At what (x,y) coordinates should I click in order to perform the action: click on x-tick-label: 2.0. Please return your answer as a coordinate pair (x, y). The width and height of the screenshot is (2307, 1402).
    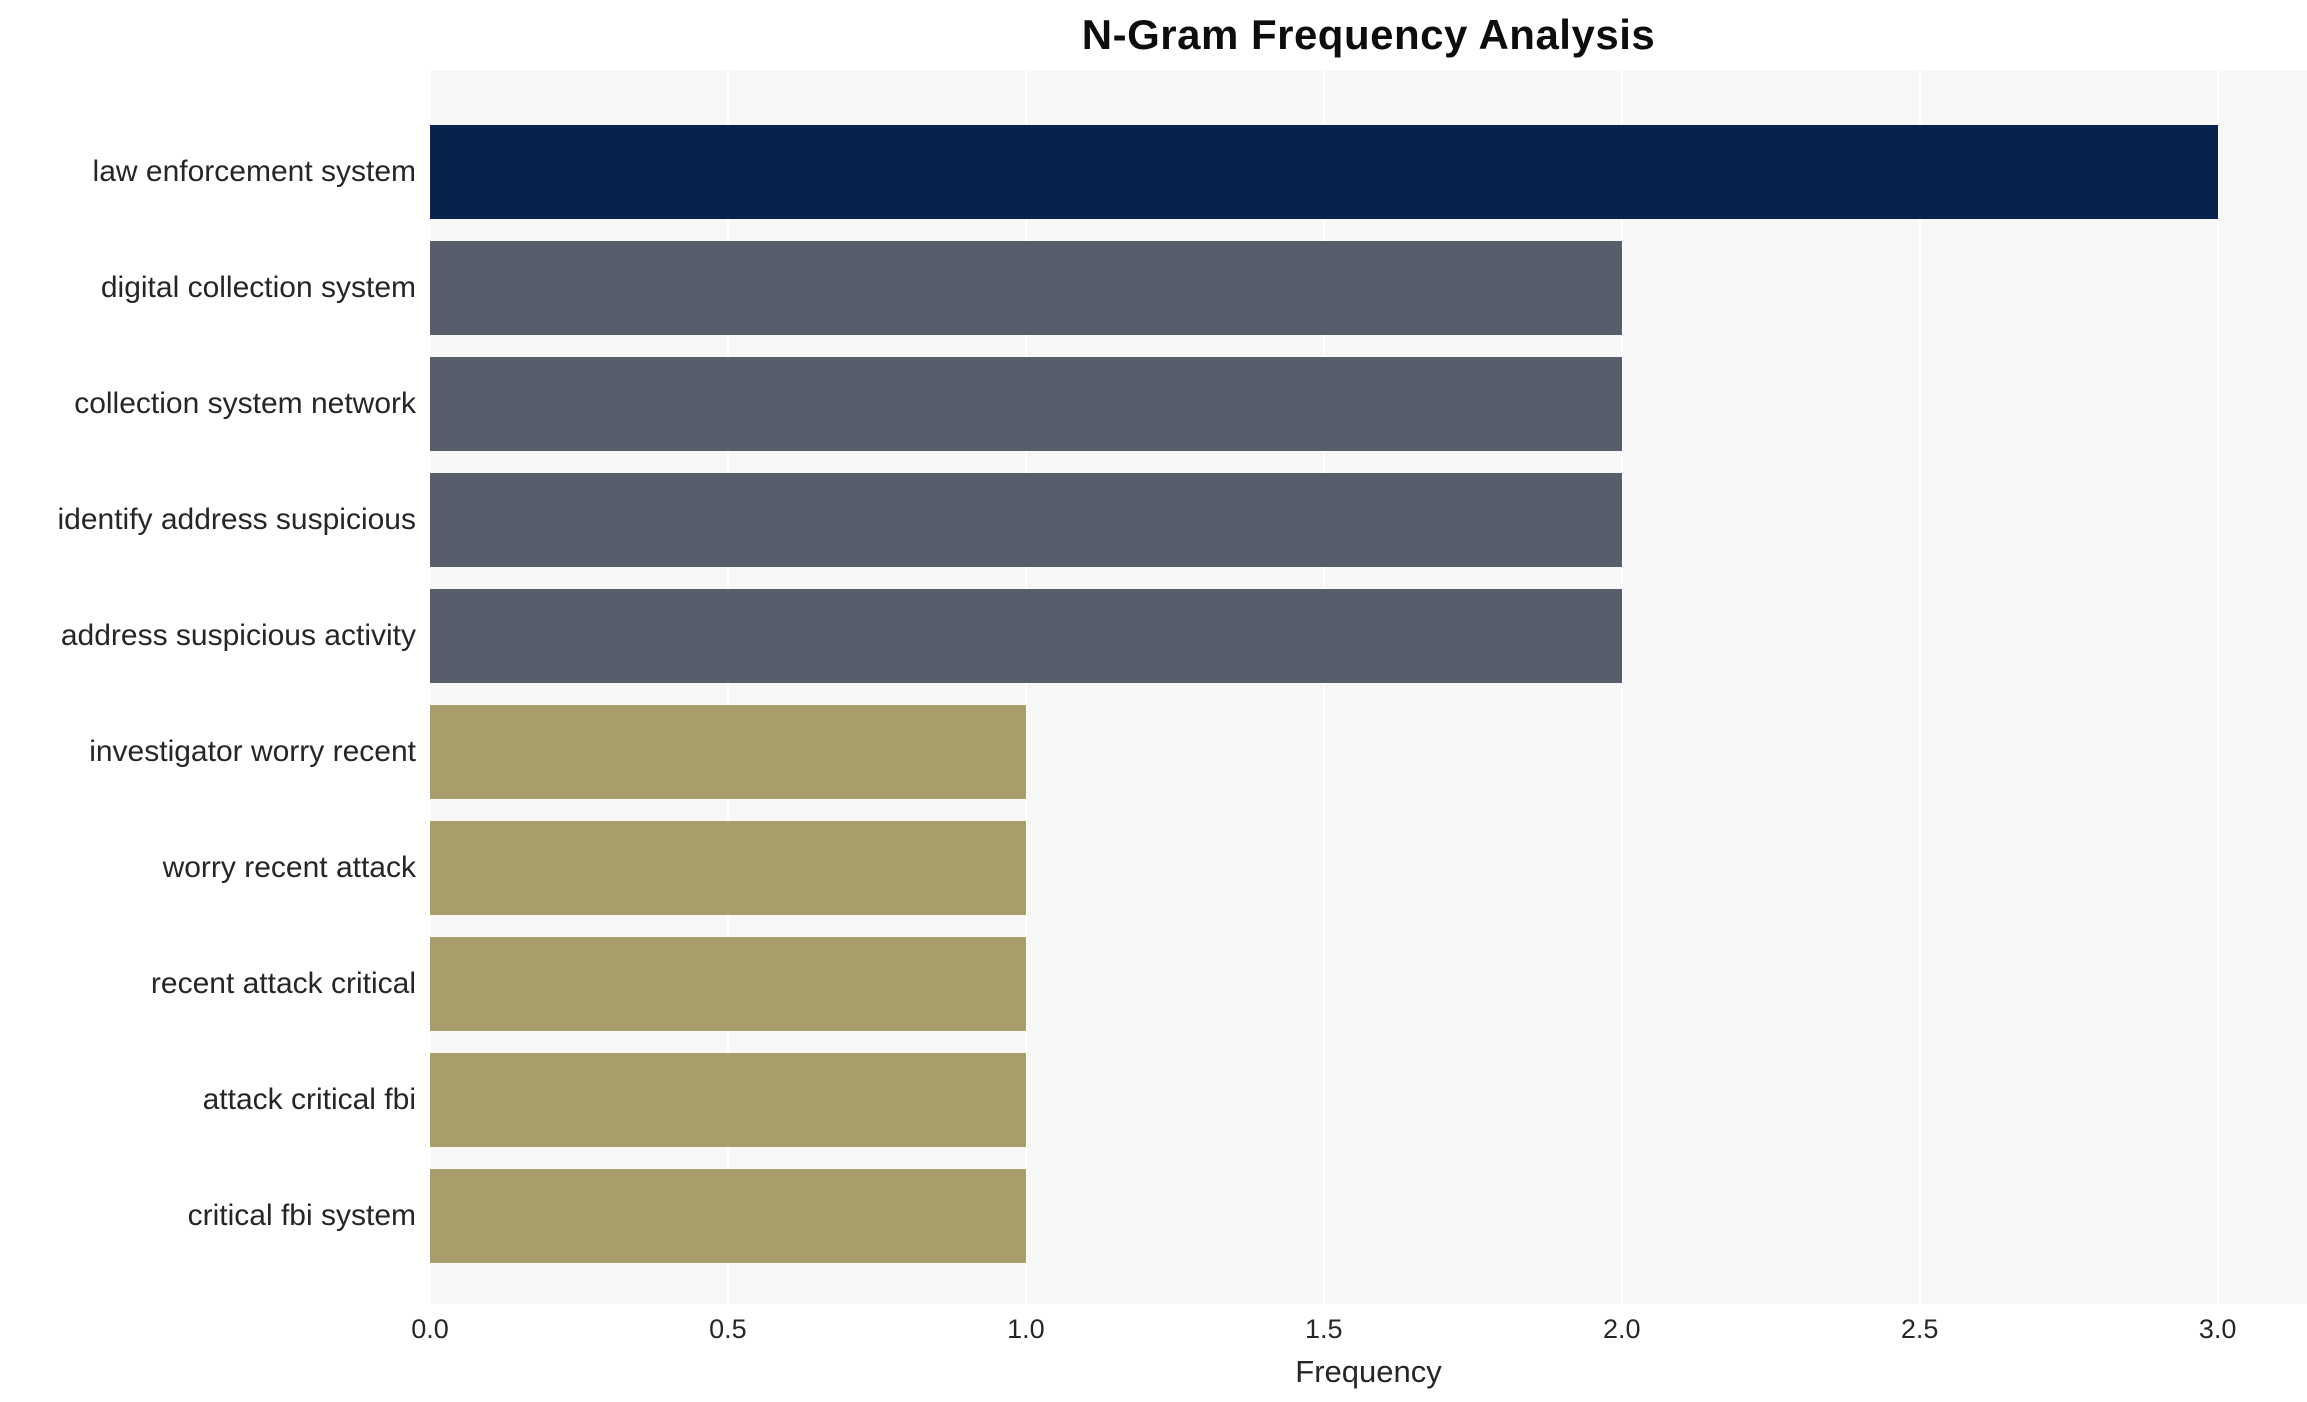
    Looking at the image, I should click on (1621, 1329).